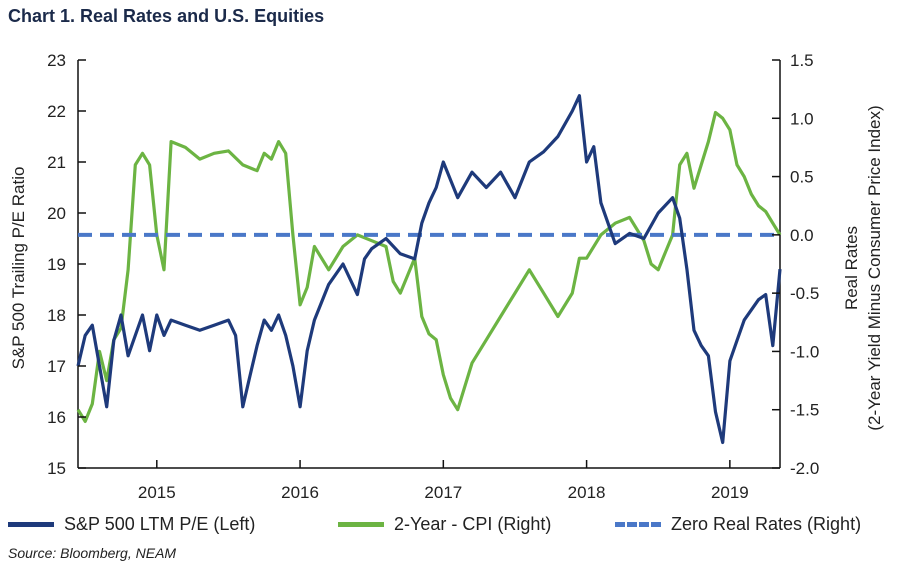  I want to click on y-left-tick-label: 17, so click(56, 366).